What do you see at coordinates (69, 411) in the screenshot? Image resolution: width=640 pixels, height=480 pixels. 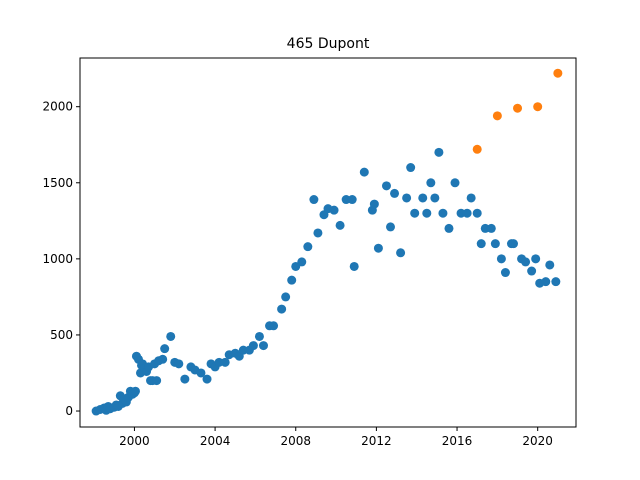 I see `y-tick-label: 0` at bounding box center [69, 411].